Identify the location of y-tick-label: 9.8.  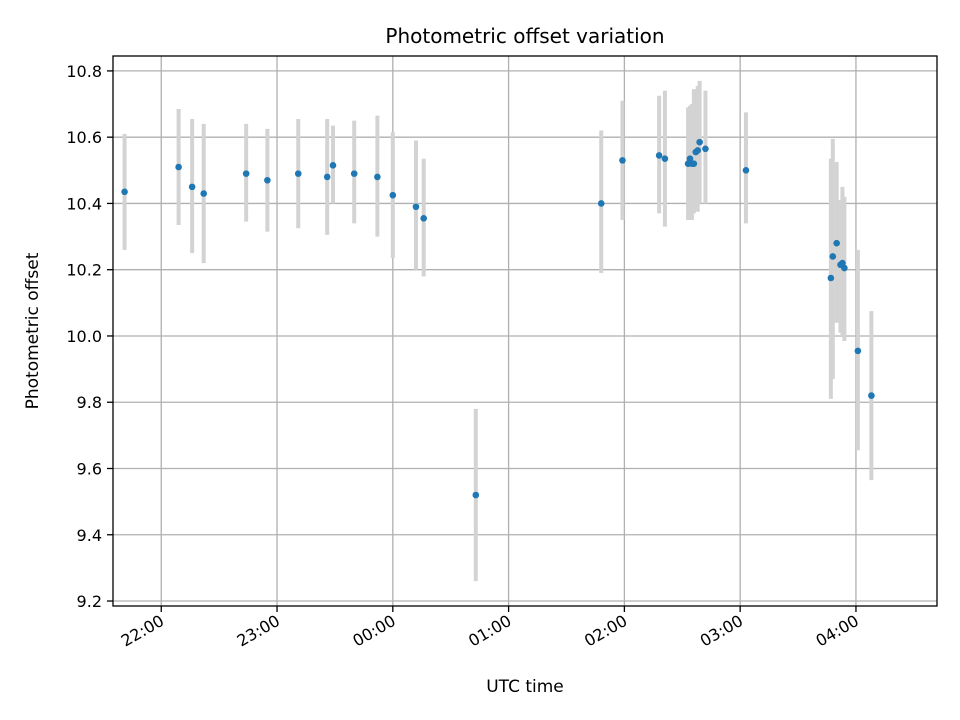
(89, 402).